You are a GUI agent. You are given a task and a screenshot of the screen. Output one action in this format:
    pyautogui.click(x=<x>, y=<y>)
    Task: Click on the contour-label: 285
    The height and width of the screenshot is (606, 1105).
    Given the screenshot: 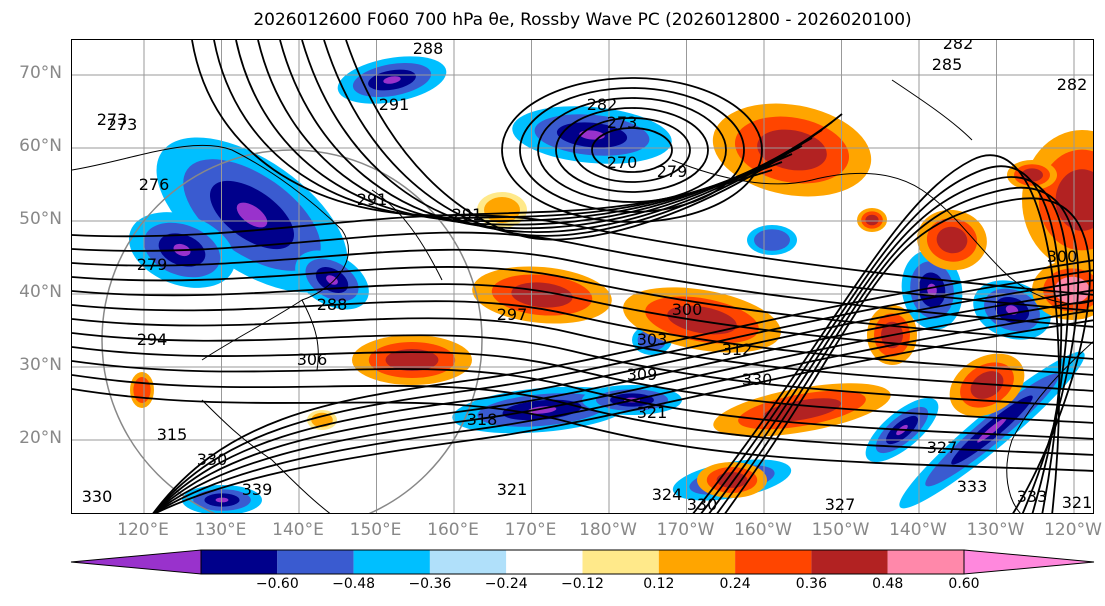 What is the action you would take?
    pyautogui.click(x=947, y=64)
    